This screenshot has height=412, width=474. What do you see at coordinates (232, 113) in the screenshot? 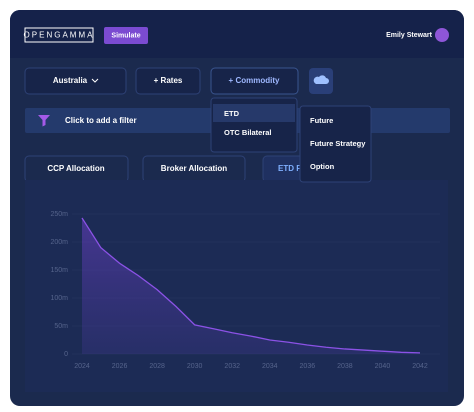
I see `menu-item: ETD` at bounding box center [232, 113].